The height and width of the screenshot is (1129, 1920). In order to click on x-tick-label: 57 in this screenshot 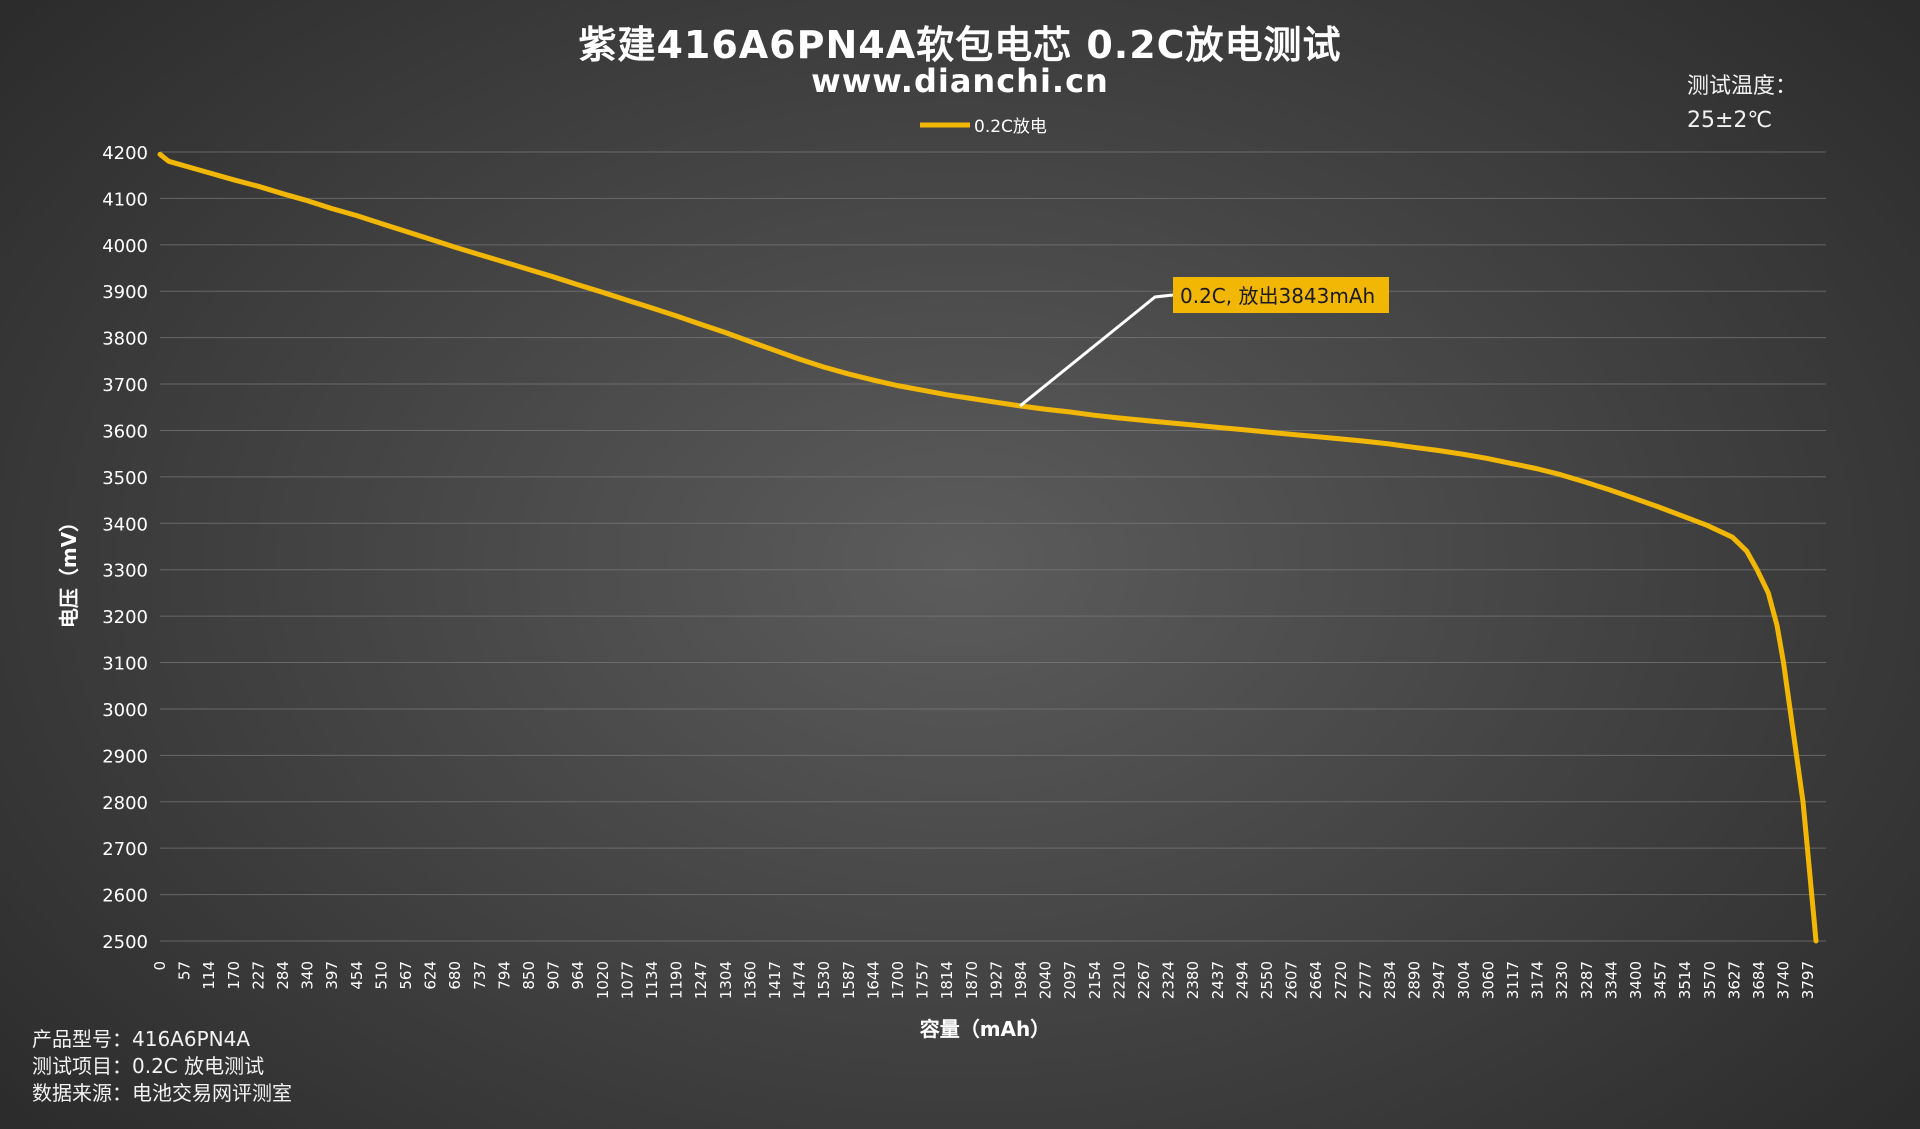, I will do `click(185, 970)`.